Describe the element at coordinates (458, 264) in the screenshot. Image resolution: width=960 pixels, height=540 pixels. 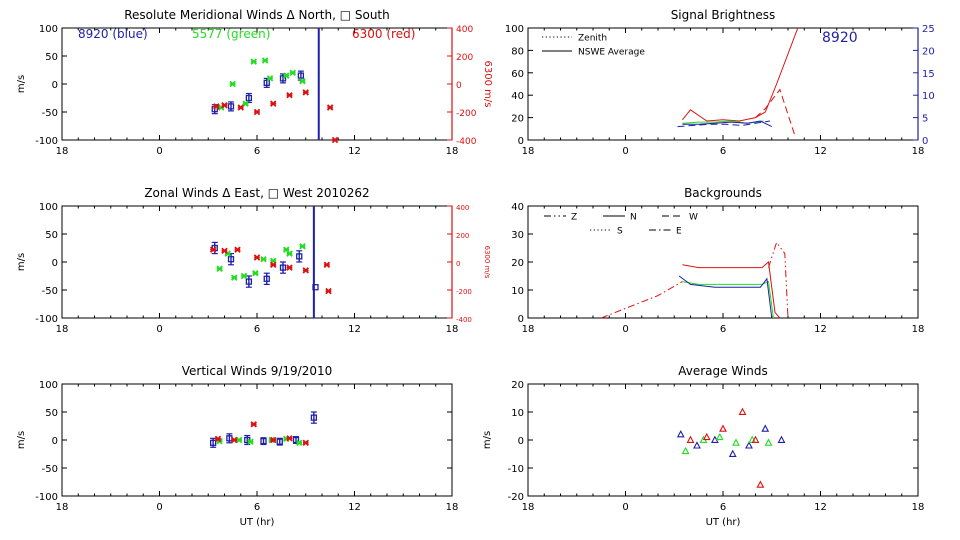
I see `right-y-tick-label: 0` at that location.